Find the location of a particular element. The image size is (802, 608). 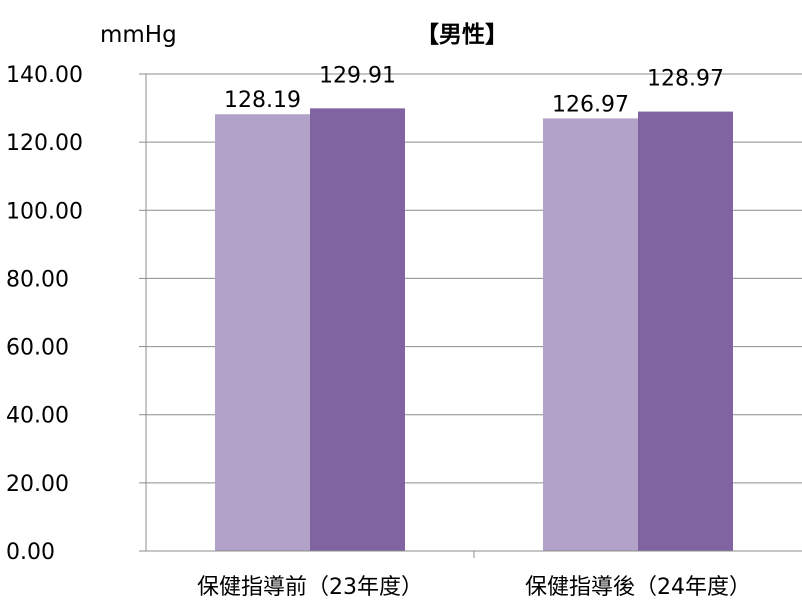

x-tick-label: 保健指導前（23年度） is located at coordinates (310, 587).